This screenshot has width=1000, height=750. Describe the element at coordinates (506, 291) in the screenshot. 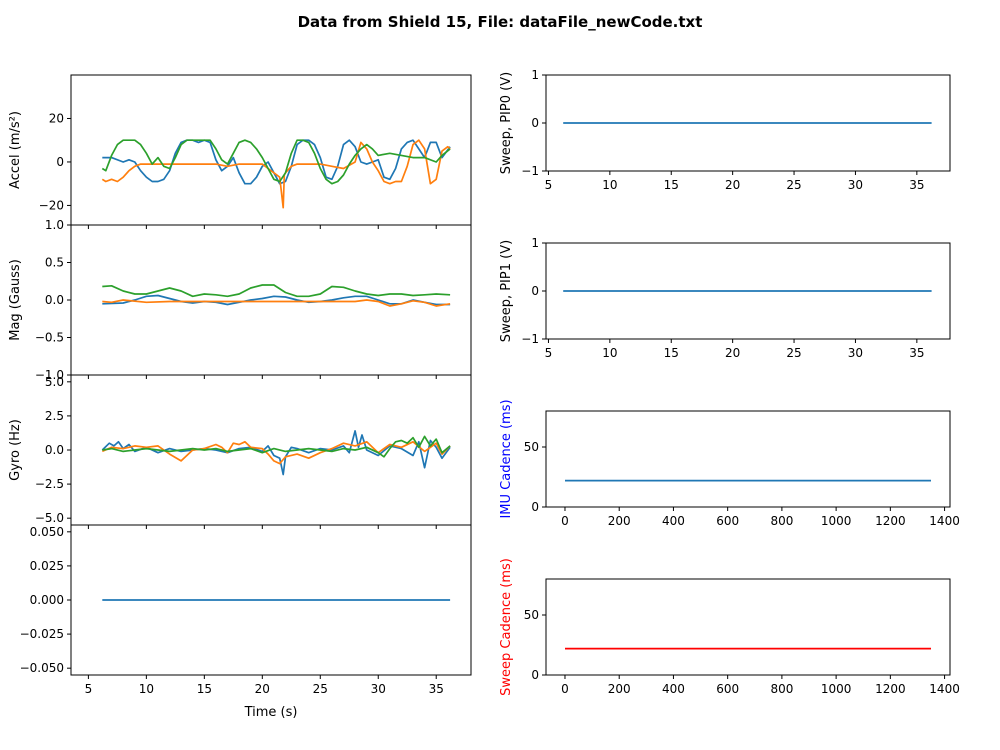

I see `y-axis-label: Sweep, PIP1 (V)` at that location.